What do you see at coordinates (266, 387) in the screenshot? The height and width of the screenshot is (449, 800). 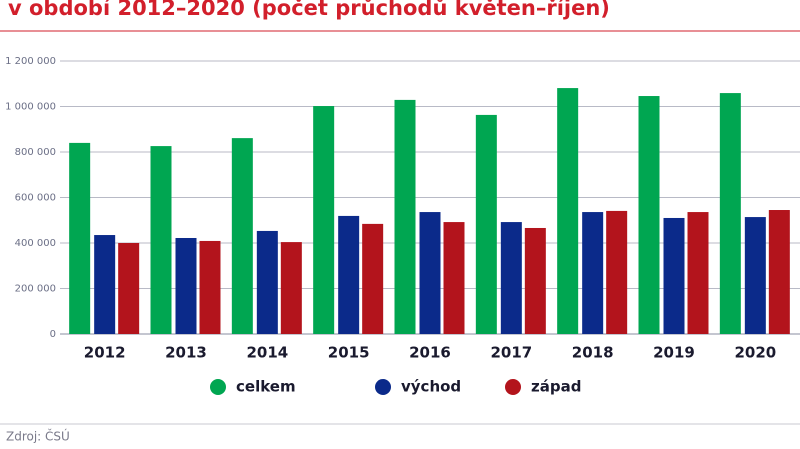 I see `legend-label: celkem` at bounding box center [266, 387].